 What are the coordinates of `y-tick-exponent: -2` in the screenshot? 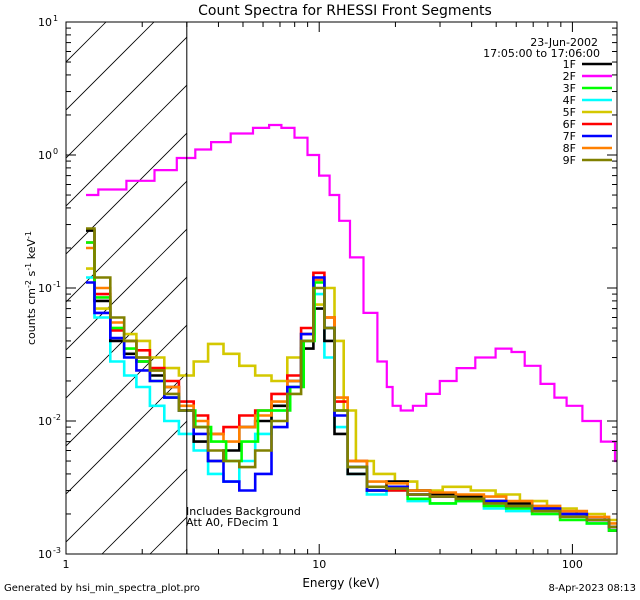 It's located at (57, 417).